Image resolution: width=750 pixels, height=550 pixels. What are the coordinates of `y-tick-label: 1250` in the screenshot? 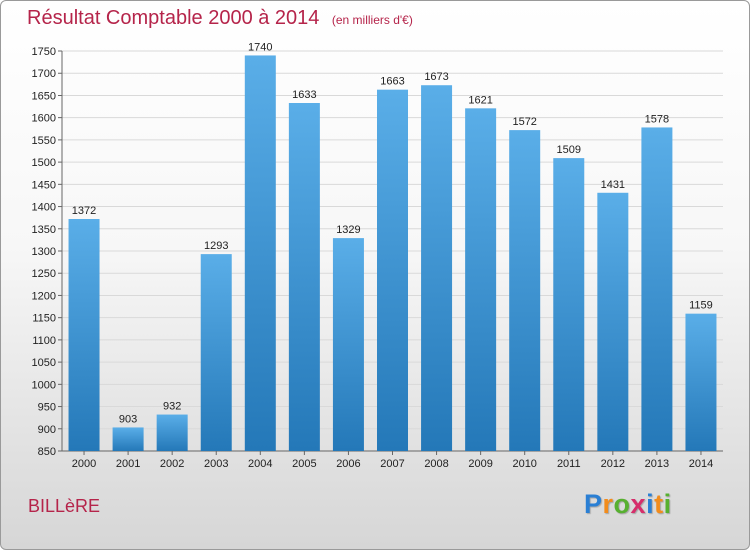 It's located at (44, 274).